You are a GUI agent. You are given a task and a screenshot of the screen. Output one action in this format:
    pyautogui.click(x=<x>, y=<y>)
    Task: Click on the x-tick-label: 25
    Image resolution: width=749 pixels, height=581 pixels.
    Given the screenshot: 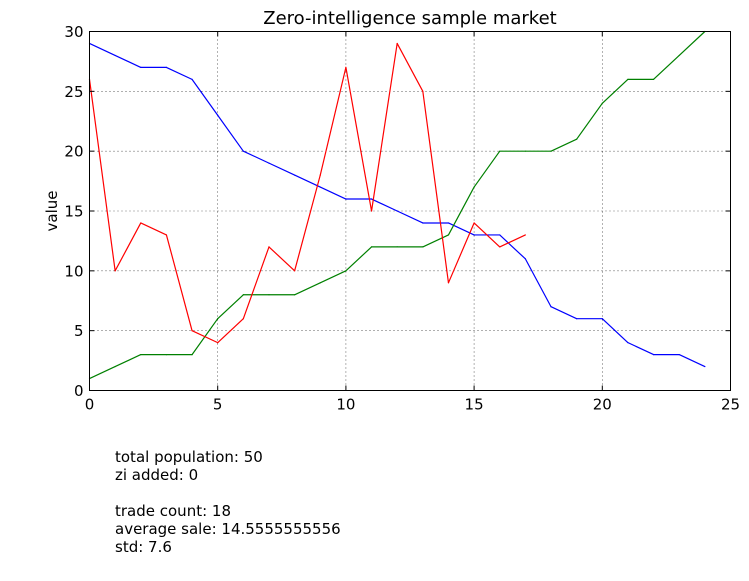 What is the action you would take?
    pyautogui.click(x=730, y=405)
    